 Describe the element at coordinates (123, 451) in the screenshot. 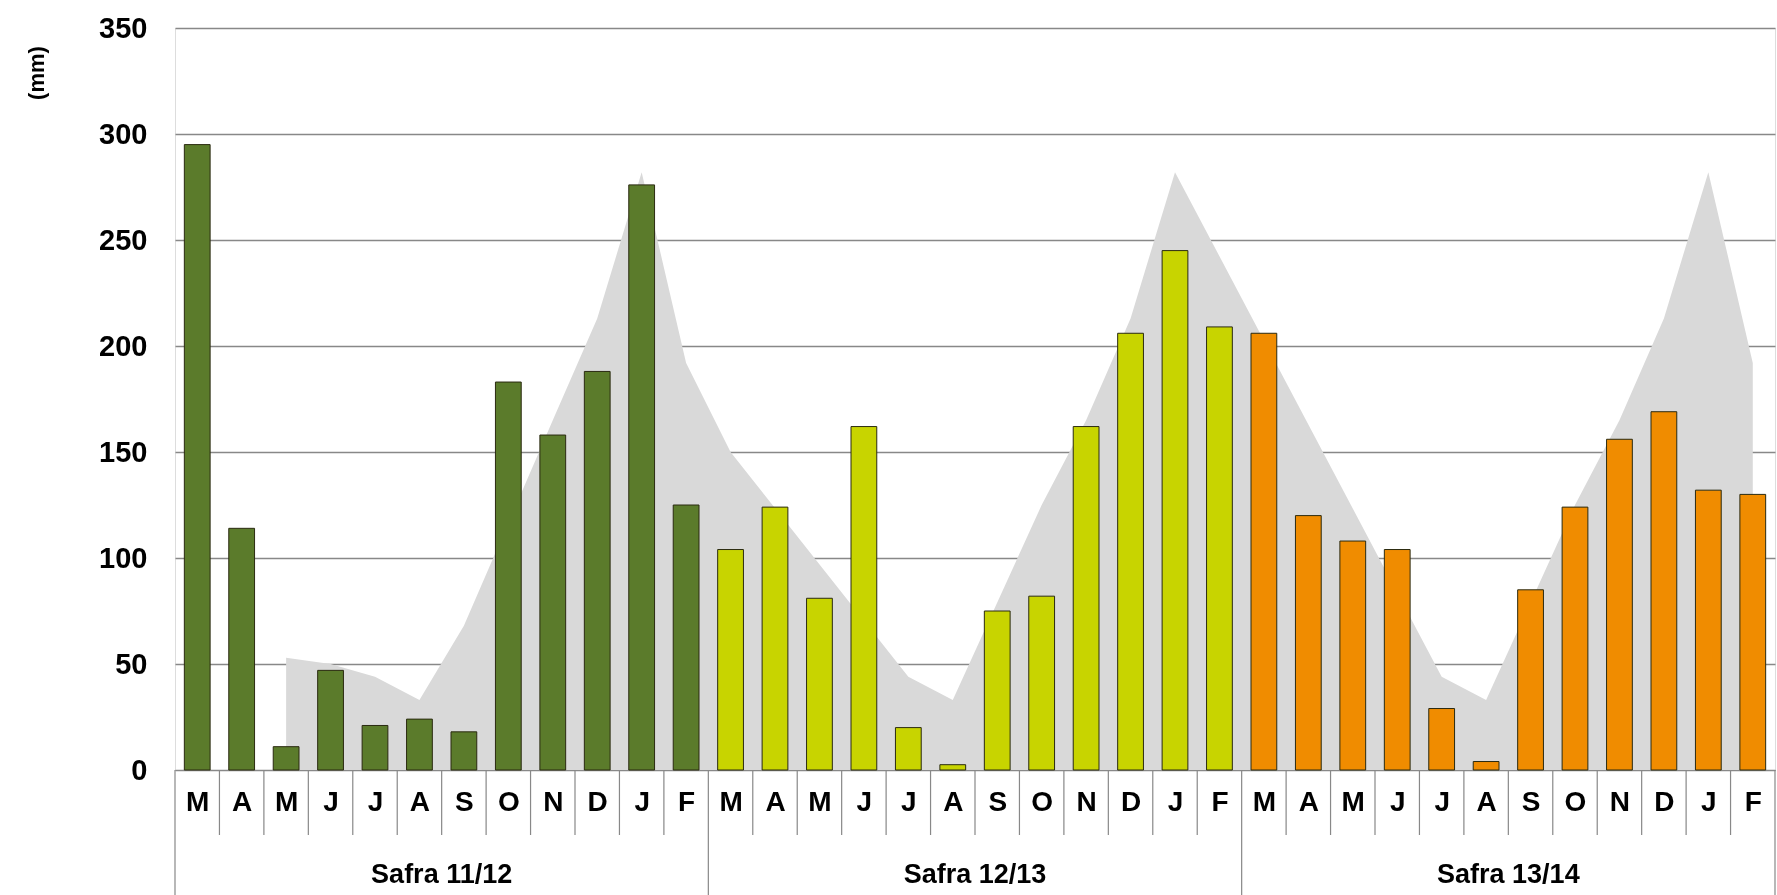

I see `y-tick-label: 150` at that location.